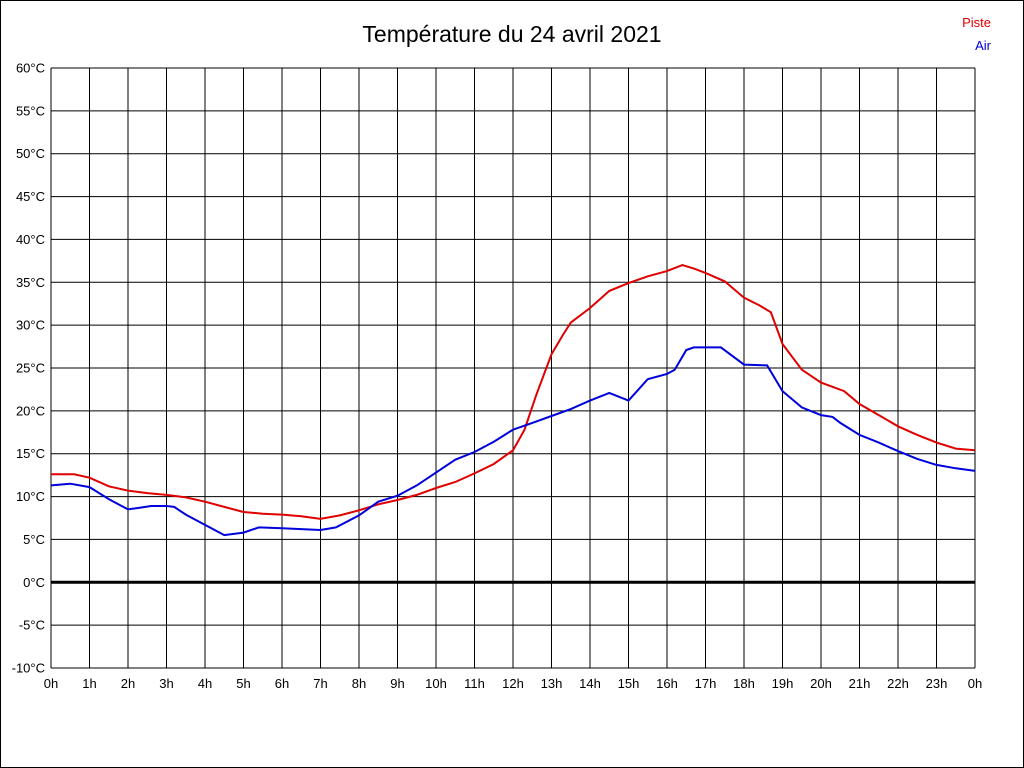 The width and height of the screenshot is (1024, 768). I want to click on x-tick-label: 22h, so click(898, 683).